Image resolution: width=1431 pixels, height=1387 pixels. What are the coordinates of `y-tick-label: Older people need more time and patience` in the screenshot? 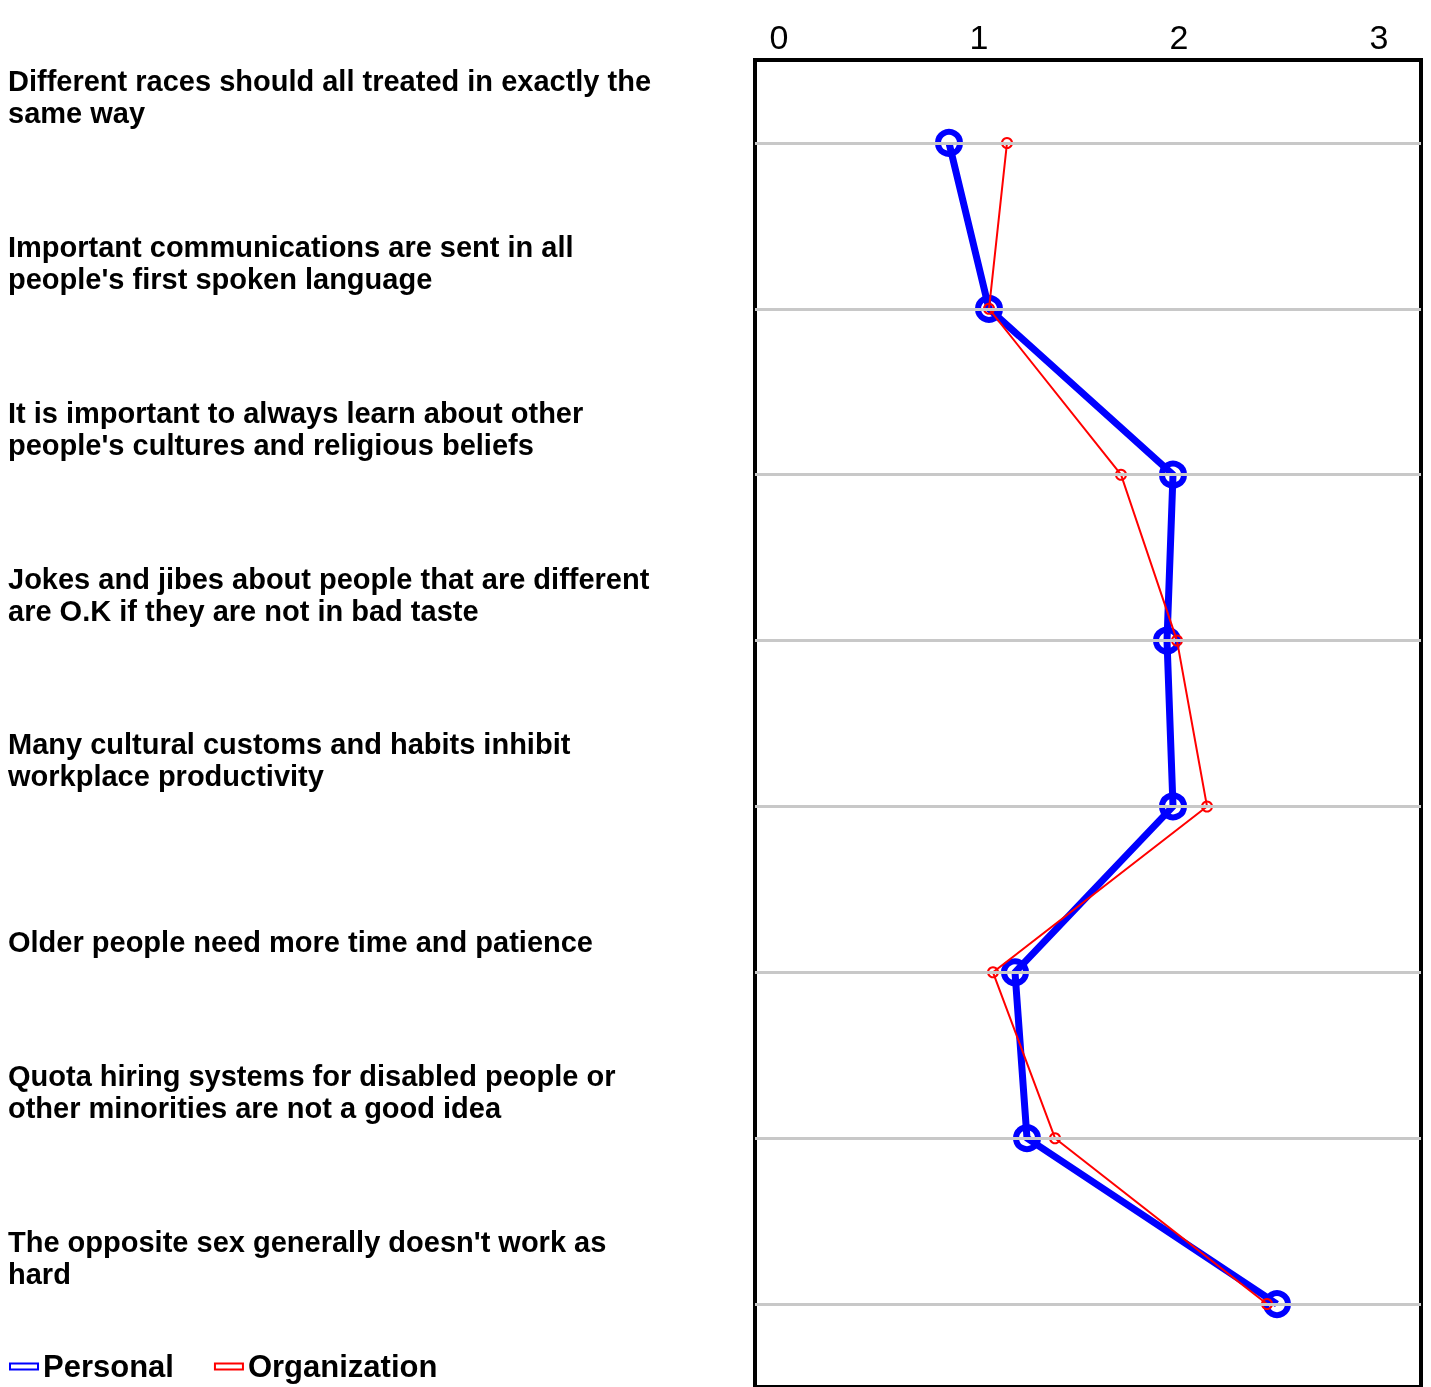 It's located at (300, 942).